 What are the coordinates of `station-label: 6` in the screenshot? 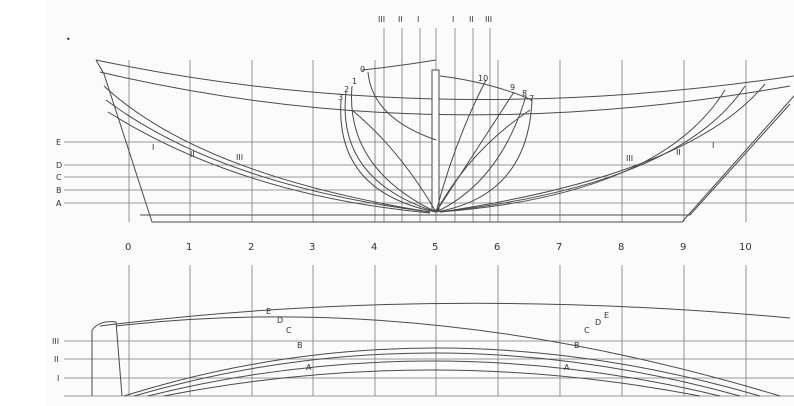 It's located at (497, 247).